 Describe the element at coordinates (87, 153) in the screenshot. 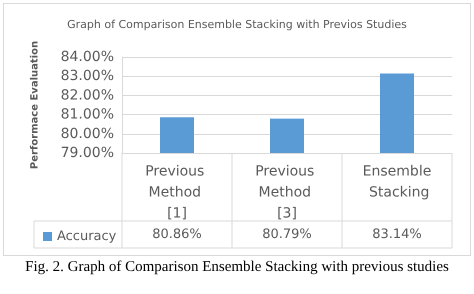

I see `y-tick-label: 79.00%` at that location.